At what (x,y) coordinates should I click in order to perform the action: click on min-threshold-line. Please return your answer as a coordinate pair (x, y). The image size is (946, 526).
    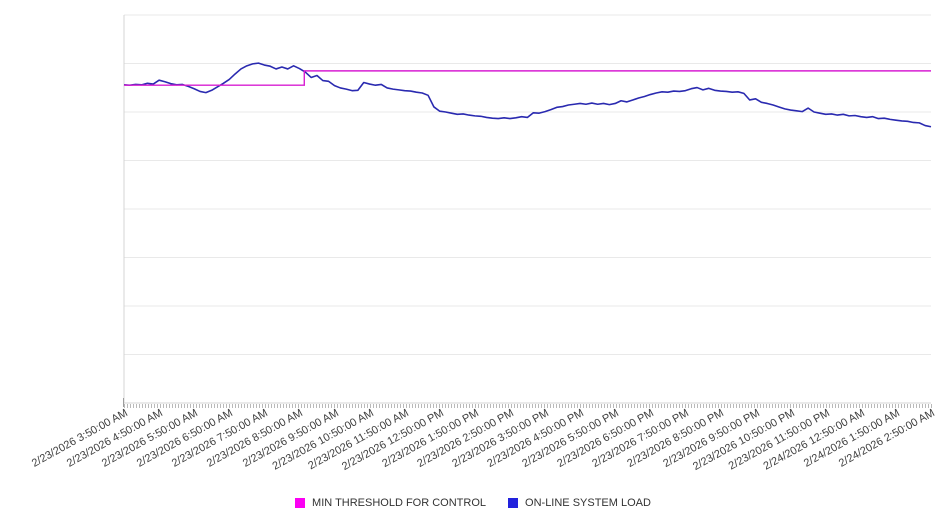
    Looking at the image, I should click on (527, 78).